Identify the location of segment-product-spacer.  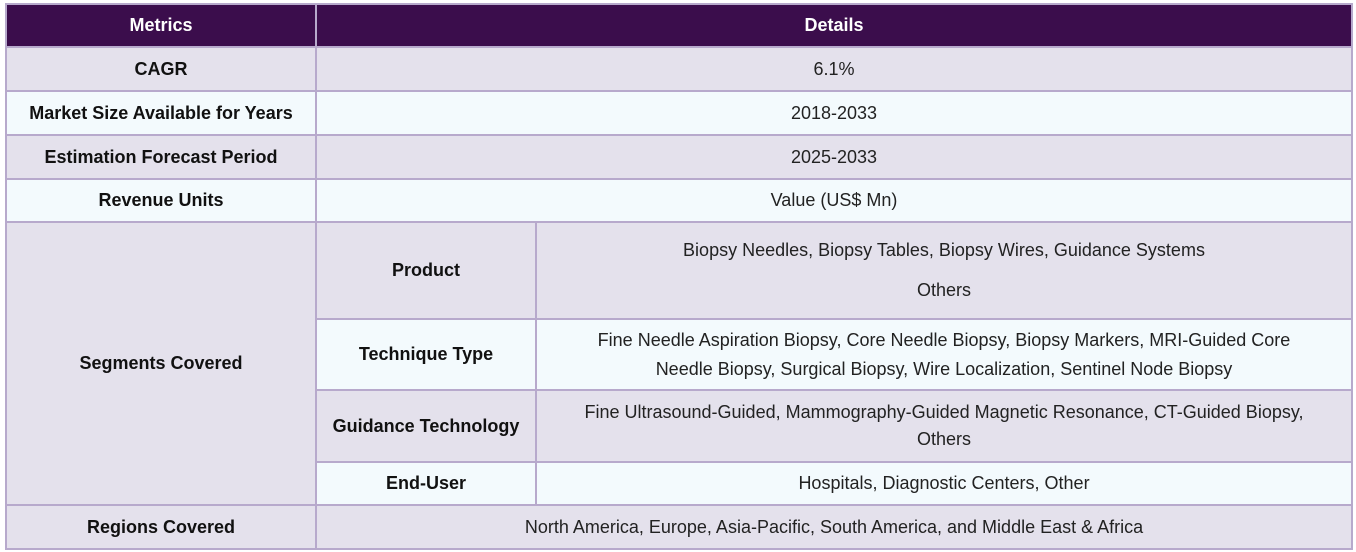
(944, 270).